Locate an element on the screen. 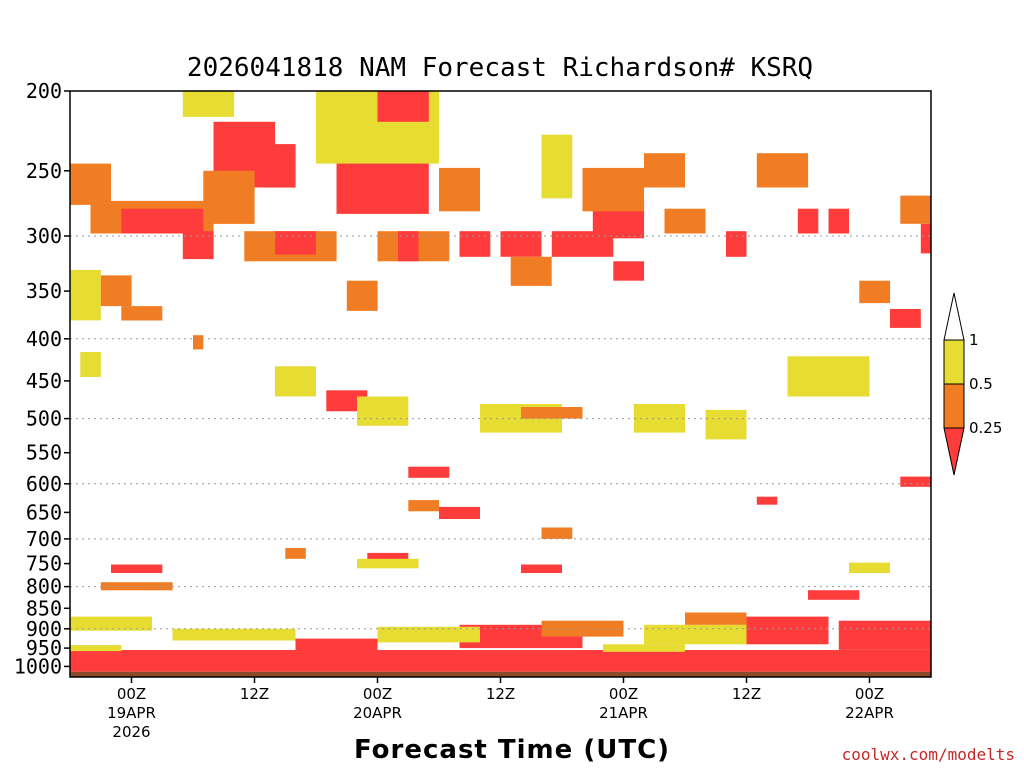 The width and height of the screenshot is (1024, 768). colorbar-label-0-25: 0.25 is located at coordinates (985, 428).